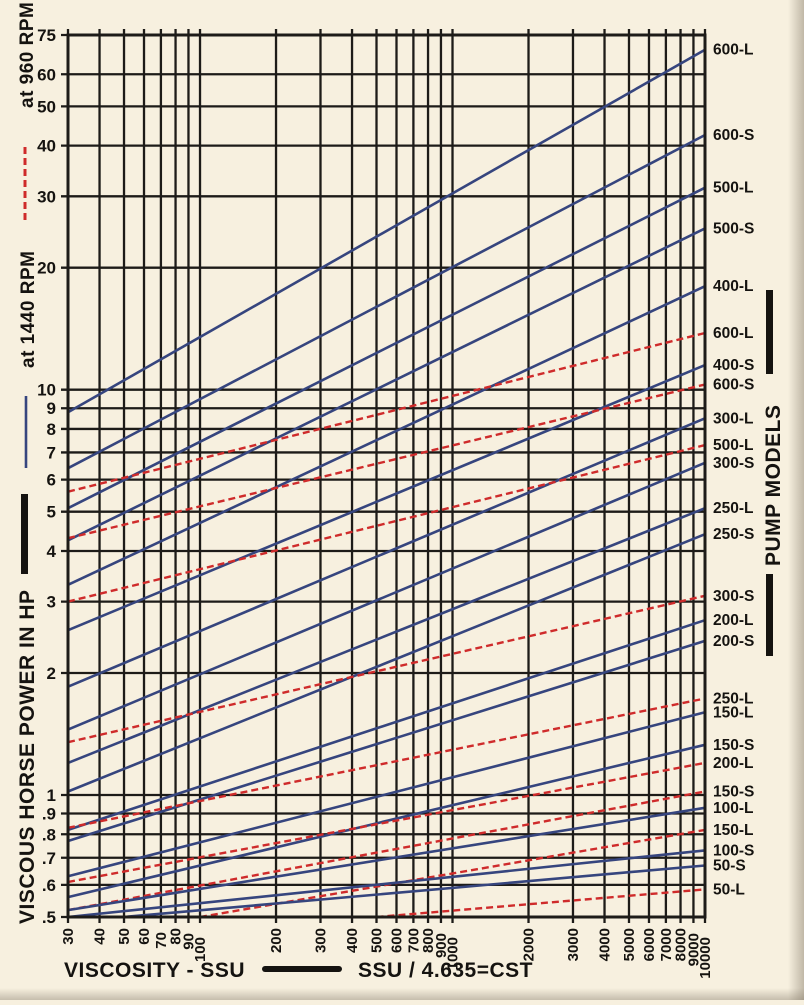  Describe the element at coordinates (773, 485) in the screenshot. I see `right-axis-title: PUMP MODELS` at that location.